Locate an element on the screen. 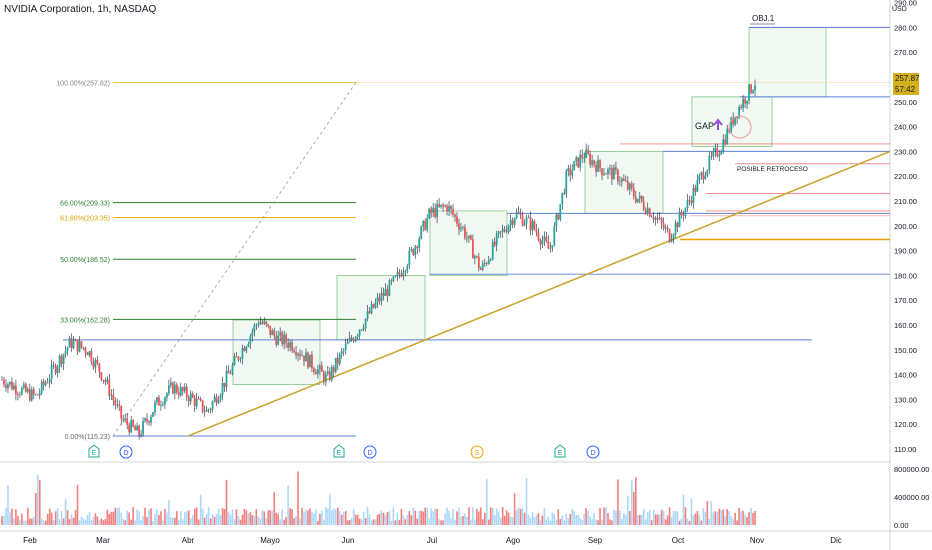 This screenshot has height=550, width=932. event-marker-letter: D is located at coordinates (125, 453).